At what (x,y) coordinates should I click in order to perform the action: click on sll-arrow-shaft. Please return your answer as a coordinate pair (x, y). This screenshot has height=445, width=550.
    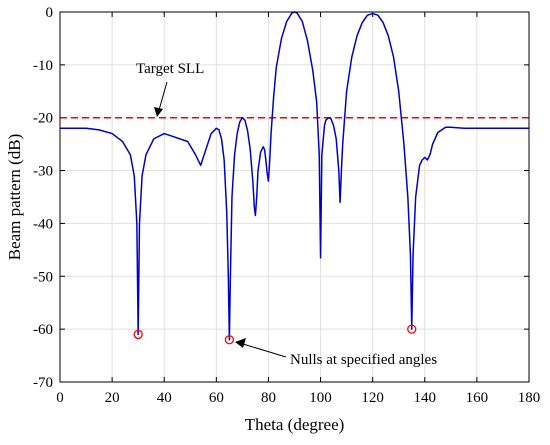
    Looking at the image, I should click on (163, 96).